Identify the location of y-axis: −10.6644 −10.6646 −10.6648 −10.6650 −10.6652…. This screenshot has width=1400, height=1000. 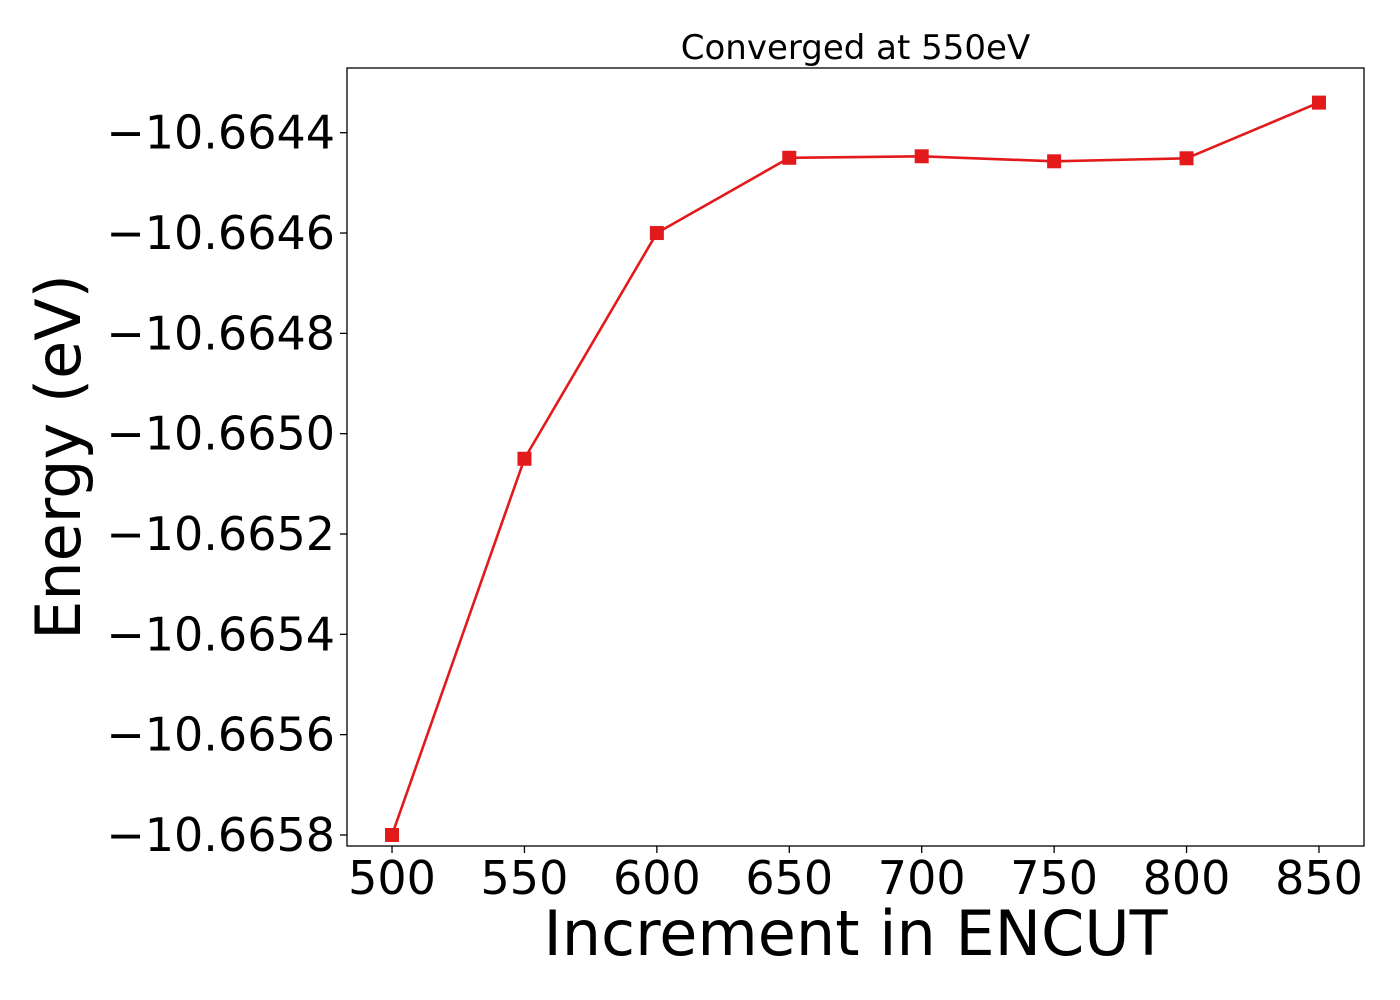
(226, 484).